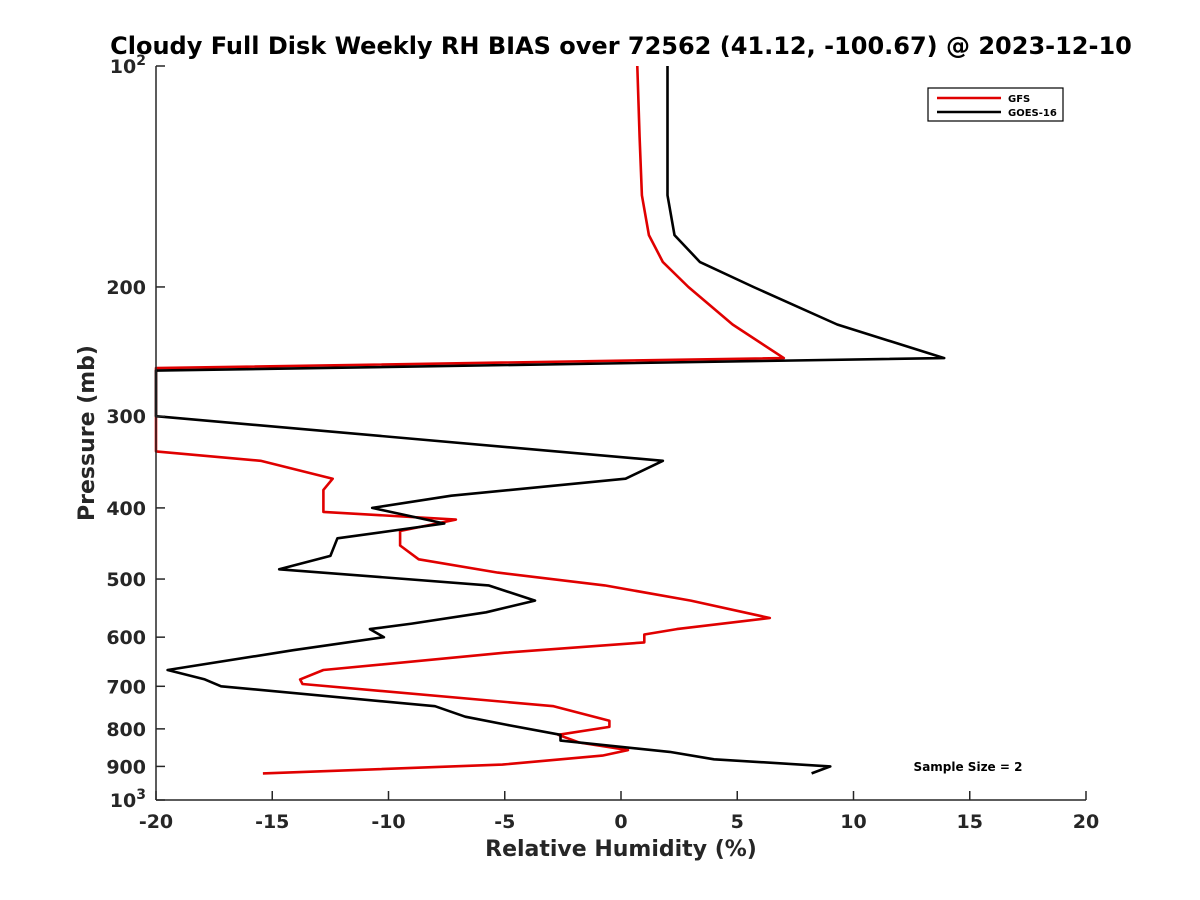 The image size is (1200, 900). What do you see at coordinates (620, 822) in the screenshot?
I see `x-tick-label: 0` at bounding box center [620, 822].